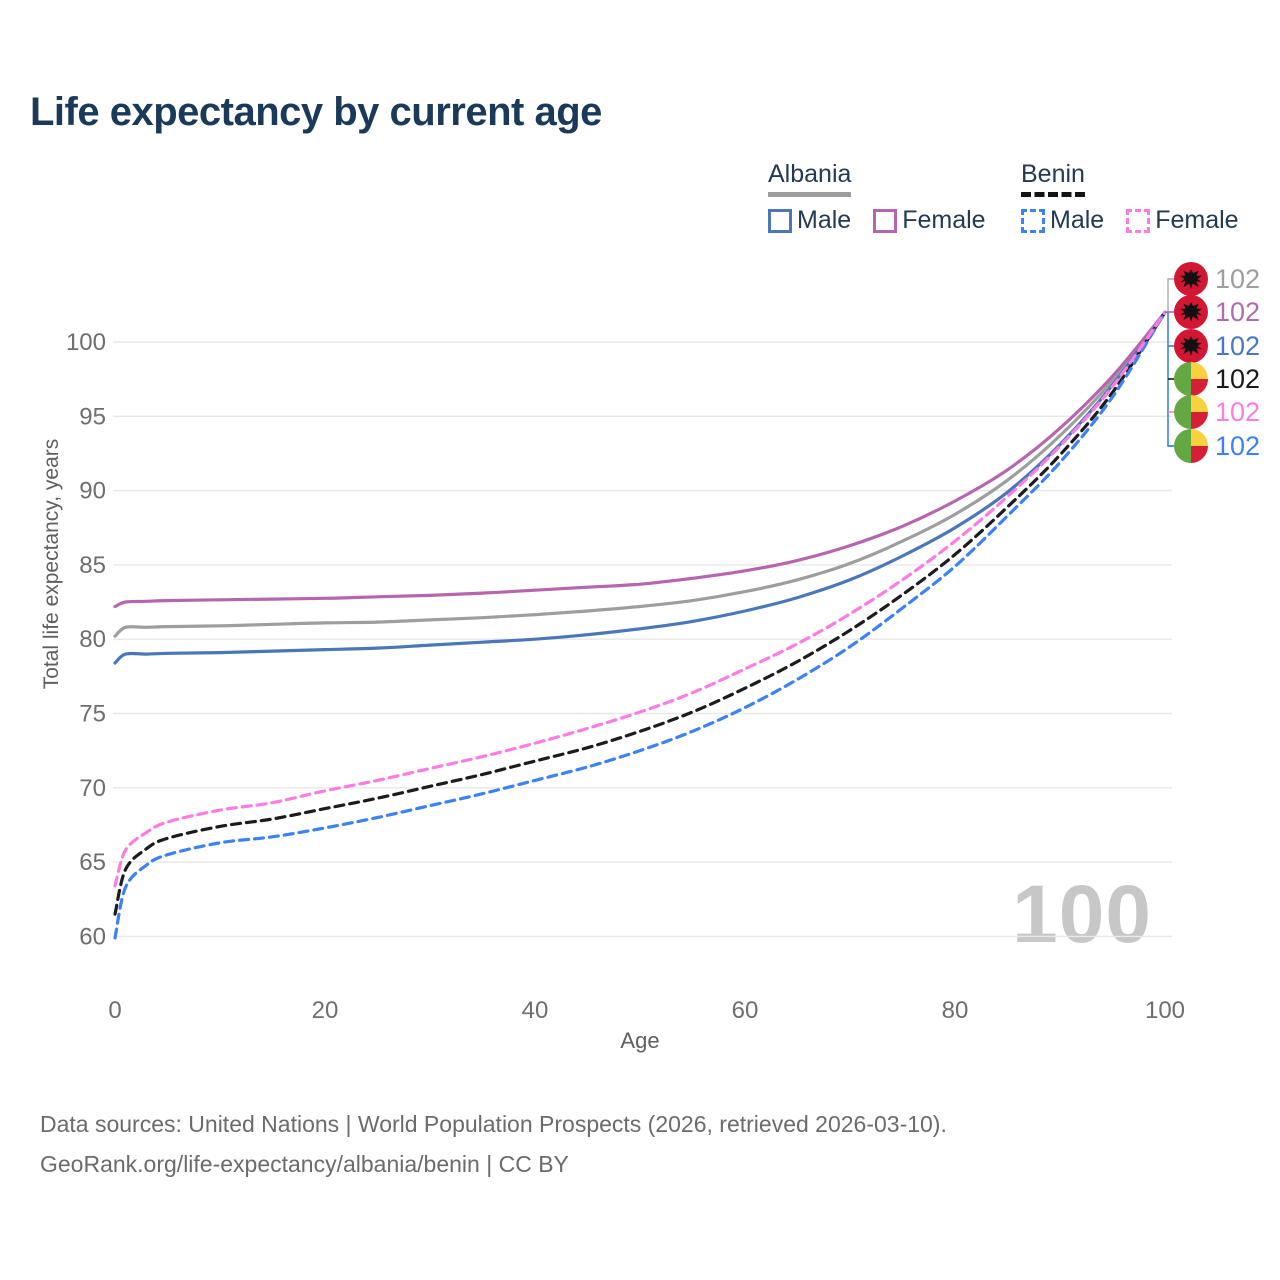  What do you see at coordinates (885, 220) in the screenshot?
I see `albania-female-swatch-icon` at bounding box center [885, 220].